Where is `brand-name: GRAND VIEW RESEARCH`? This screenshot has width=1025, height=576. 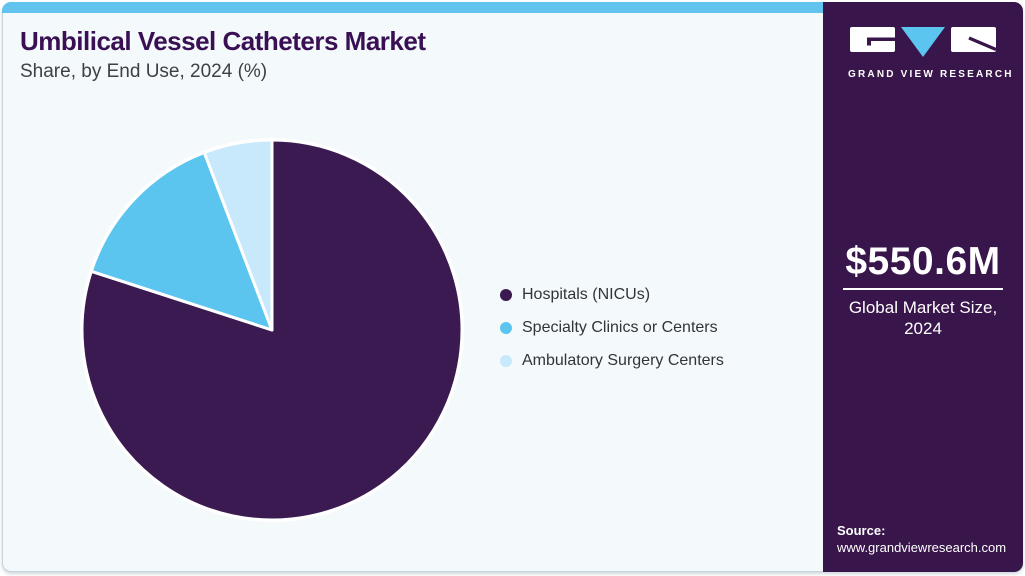
brand-name: GRAND VIEW RESEARCH is located at coordinates (931, 74).